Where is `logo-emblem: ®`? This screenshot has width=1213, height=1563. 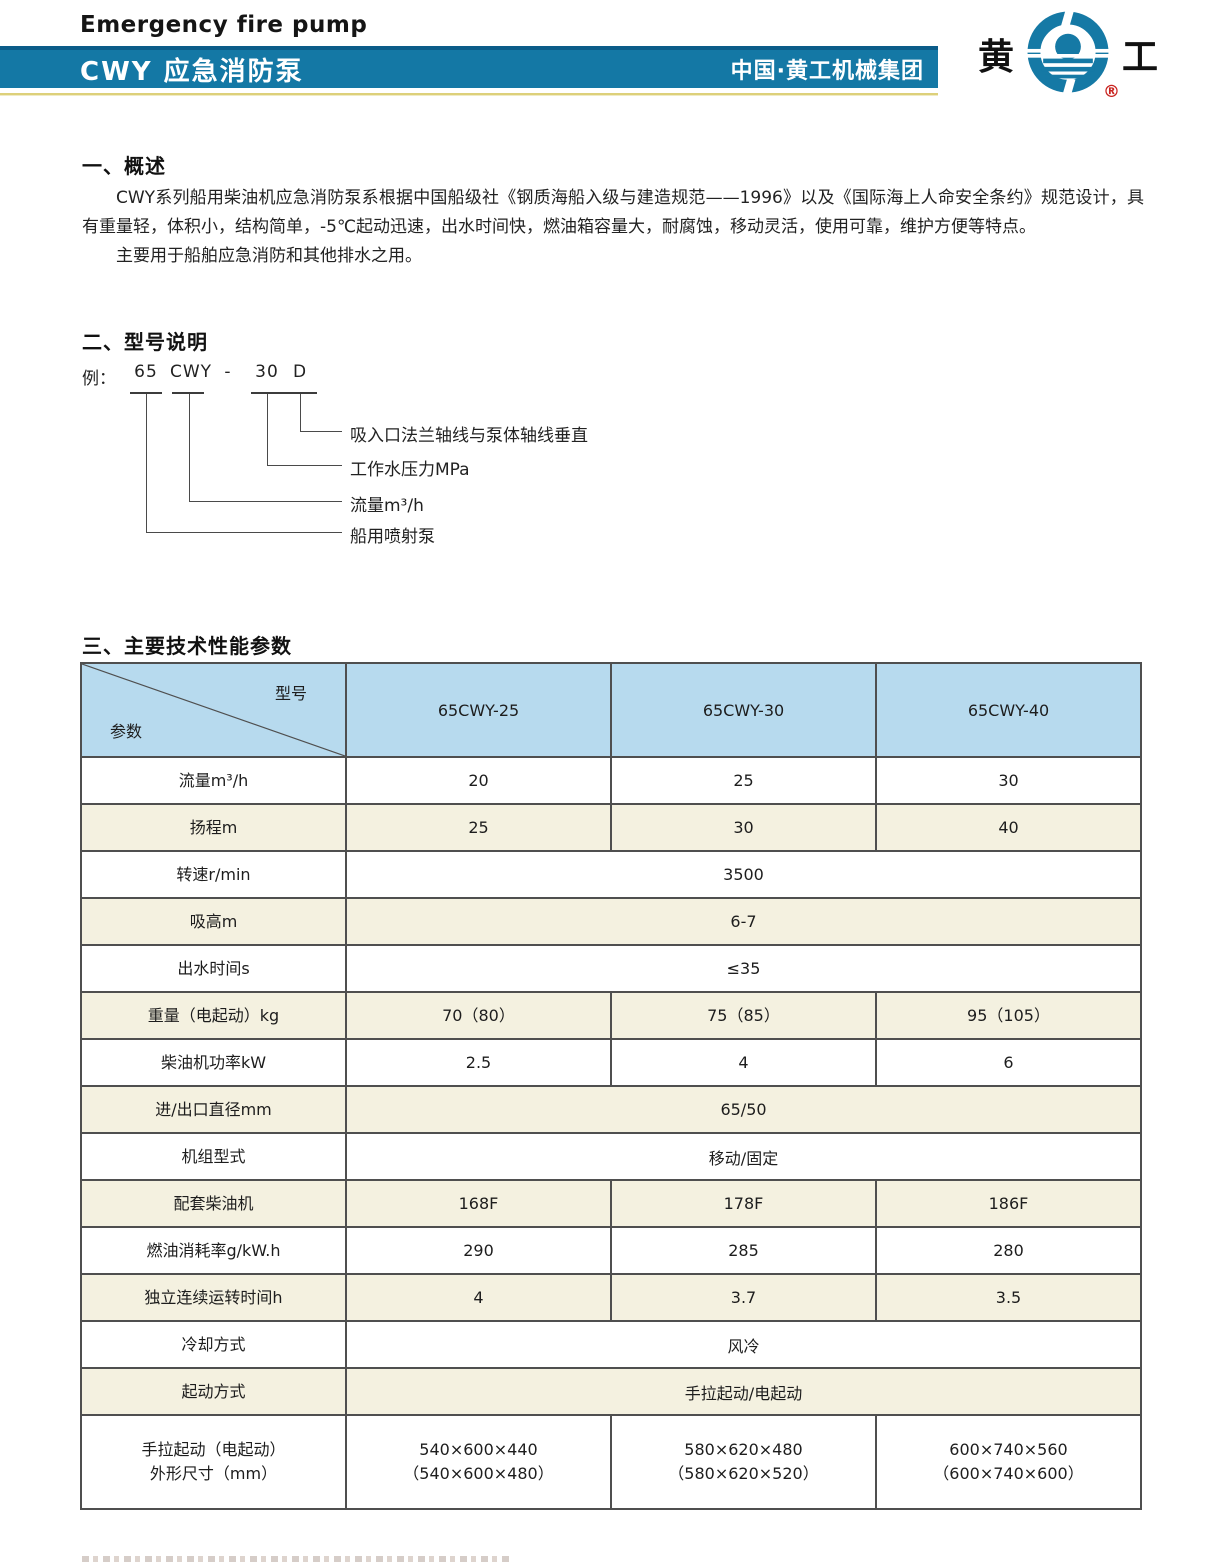 logo-emblem: ® is located at coordinates (1071, 54).